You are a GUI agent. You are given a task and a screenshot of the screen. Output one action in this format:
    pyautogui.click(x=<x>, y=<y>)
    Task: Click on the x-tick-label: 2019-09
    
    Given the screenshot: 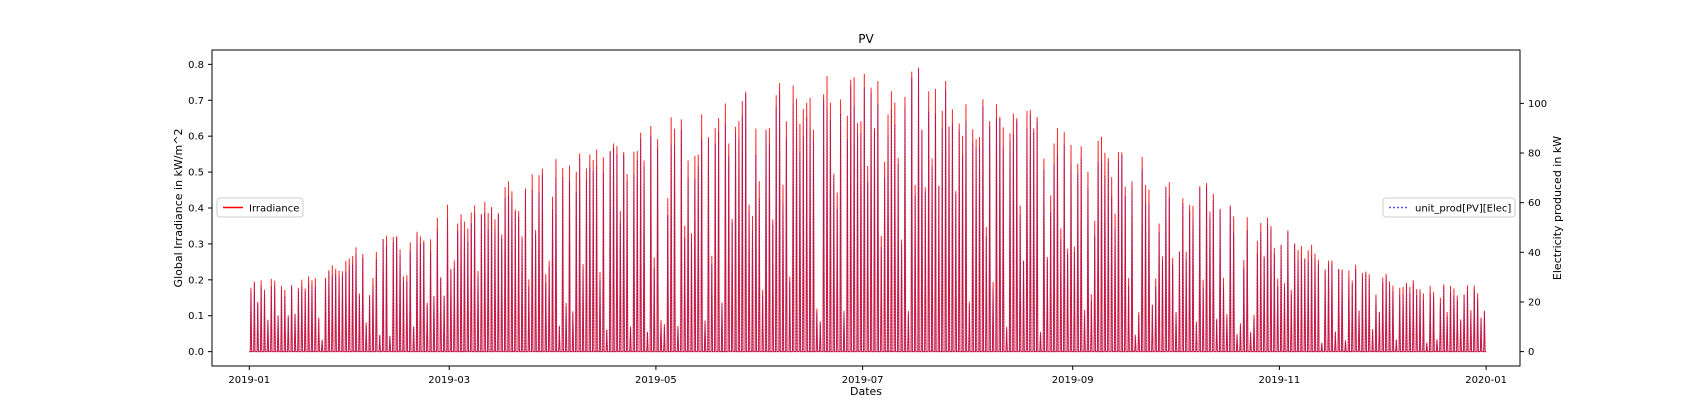 What is the action you would take?
    pyautogui.click(x=1073, y=380)
    